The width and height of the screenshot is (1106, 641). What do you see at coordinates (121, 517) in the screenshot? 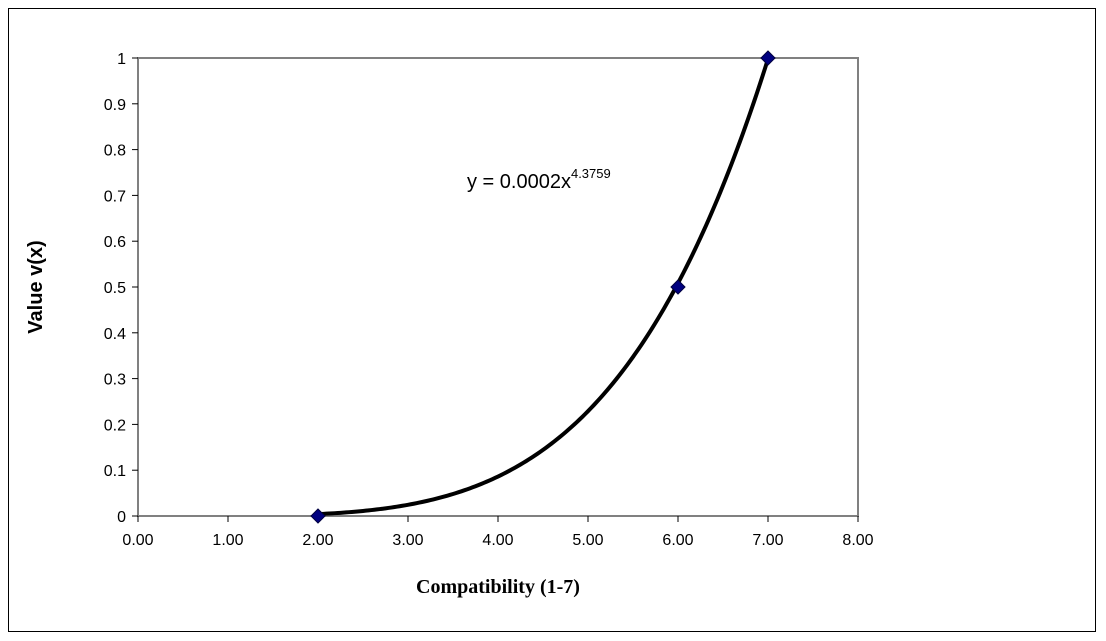
I see `y-tick-label: 0` at bounding box center [121, 517].